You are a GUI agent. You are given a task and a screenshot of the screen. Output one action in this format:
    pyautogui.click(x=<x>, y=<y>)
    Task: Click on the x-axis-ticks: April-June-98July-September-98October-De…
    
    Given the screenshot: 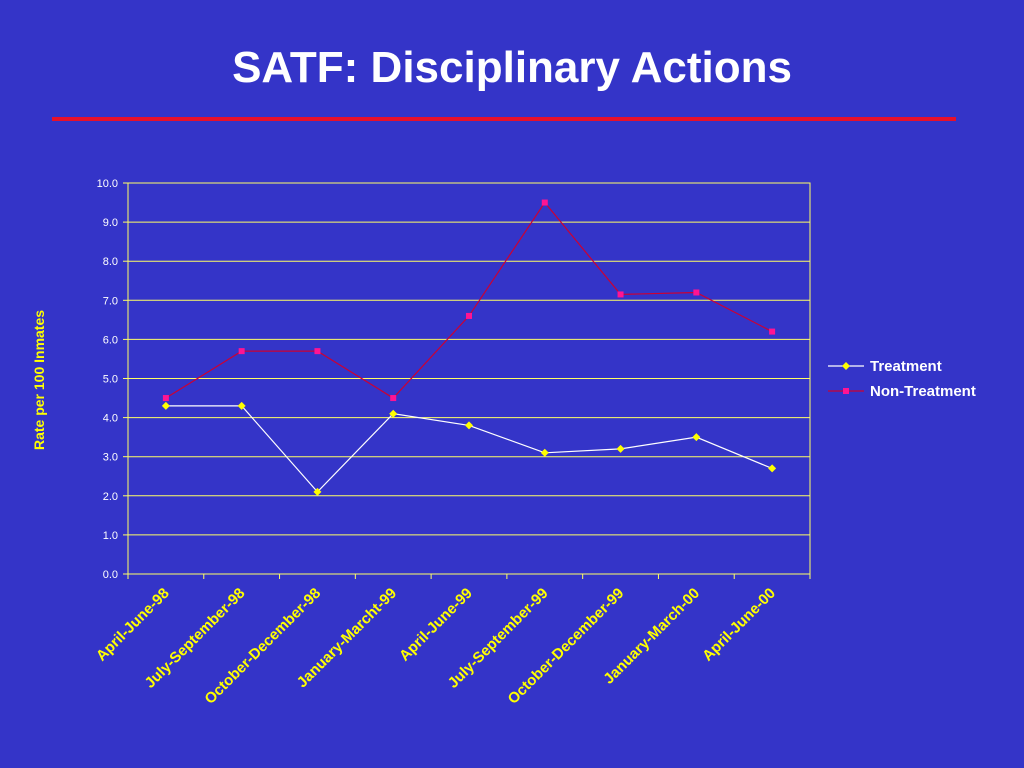 What is the action you would take?
    pyautogui.click(x=452, y=641)
    